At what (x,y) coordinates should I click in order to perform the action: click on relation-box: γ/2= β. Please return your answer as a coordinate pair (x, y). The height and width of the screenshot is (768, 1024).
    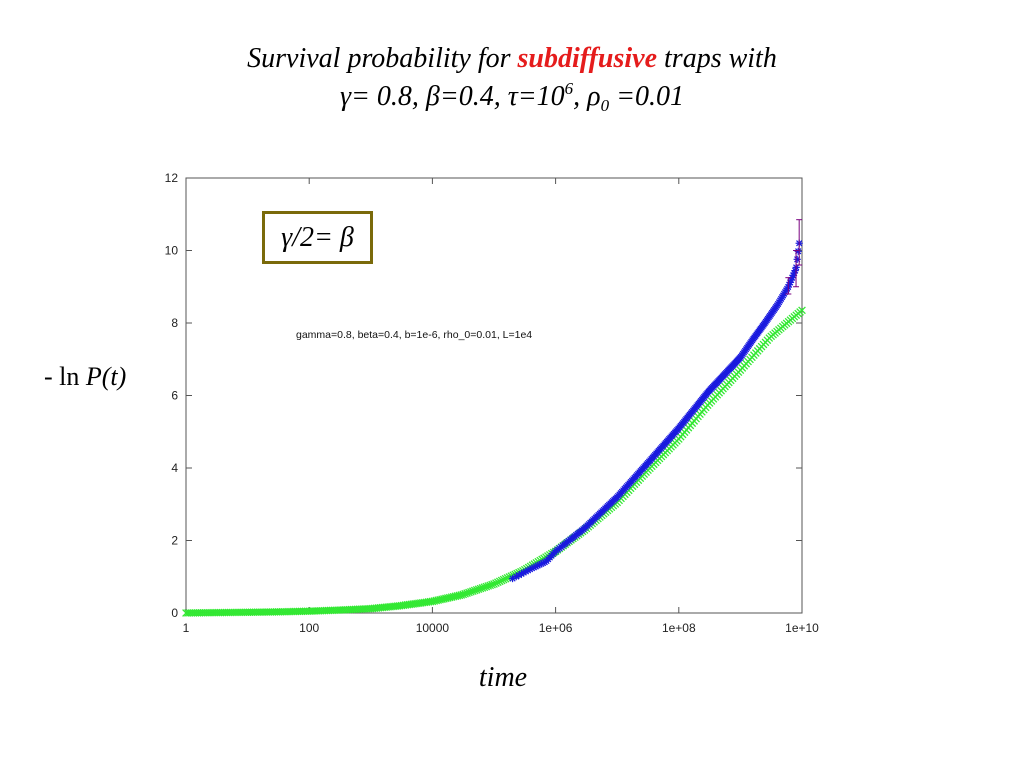
    Looking at the image, I should click on (317, 237).